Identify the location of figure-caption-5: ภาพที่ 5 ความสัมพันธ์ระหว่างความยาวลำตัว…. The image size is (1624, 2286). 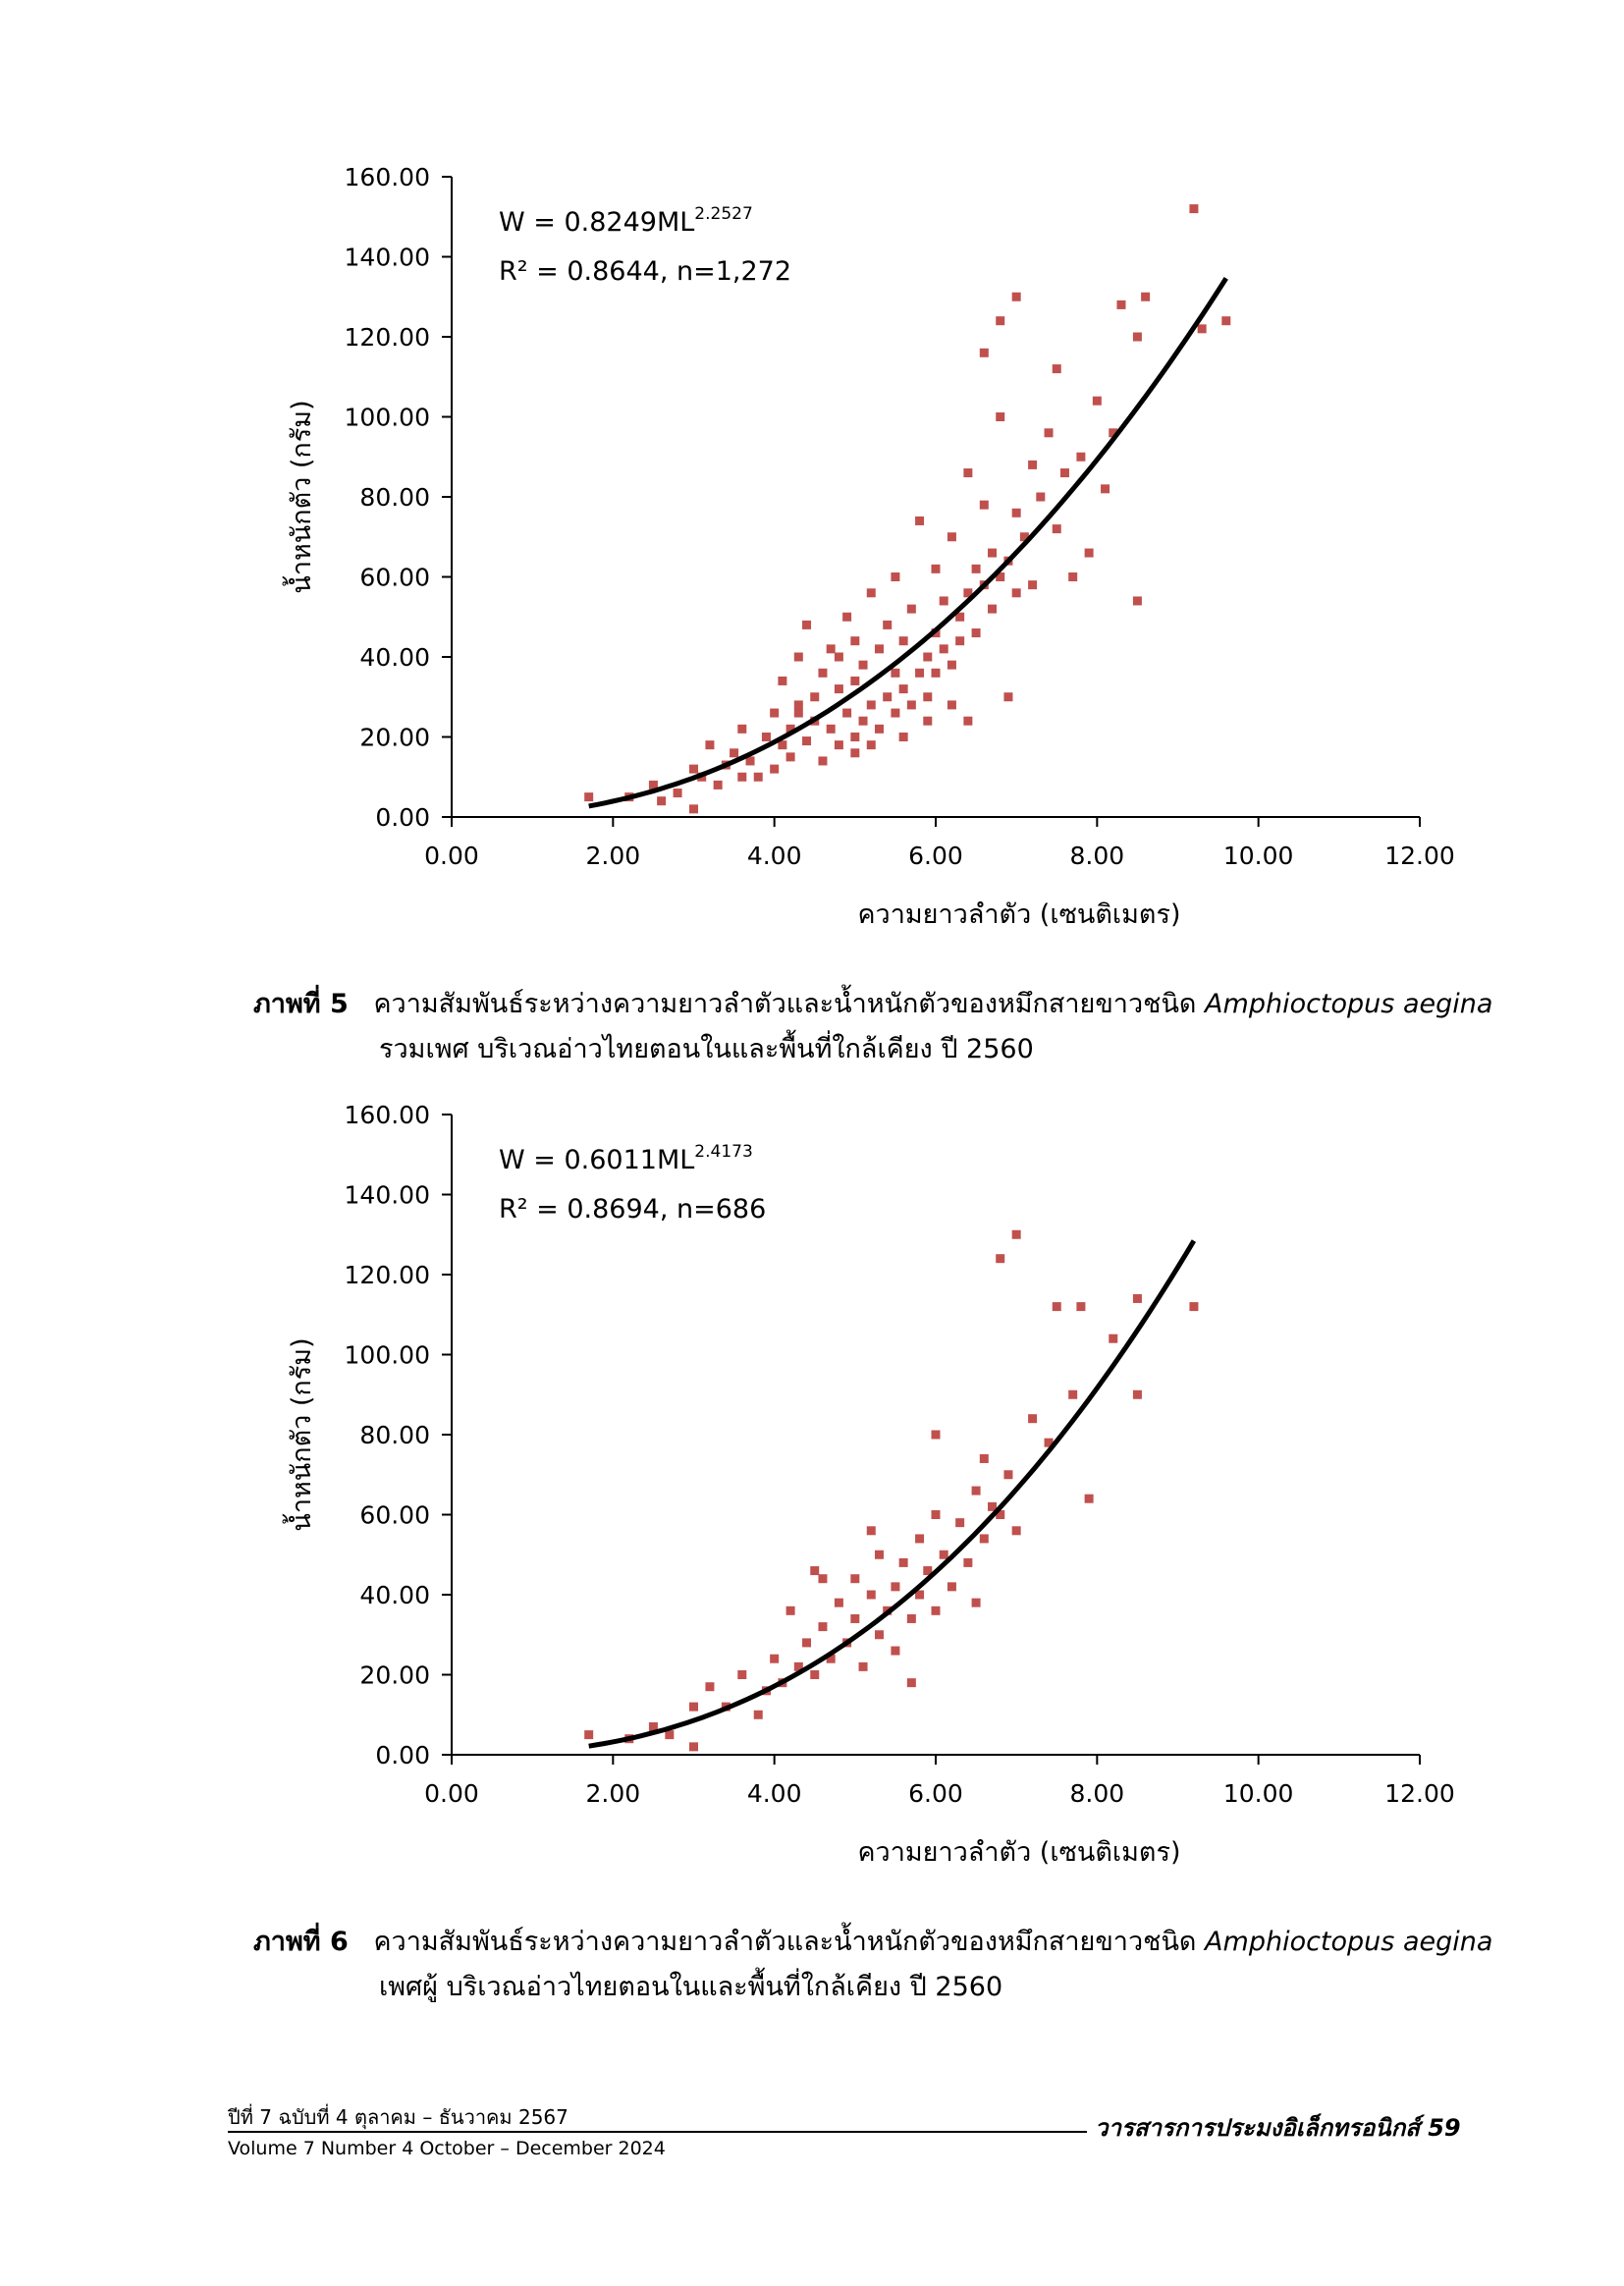
(881, 1027).